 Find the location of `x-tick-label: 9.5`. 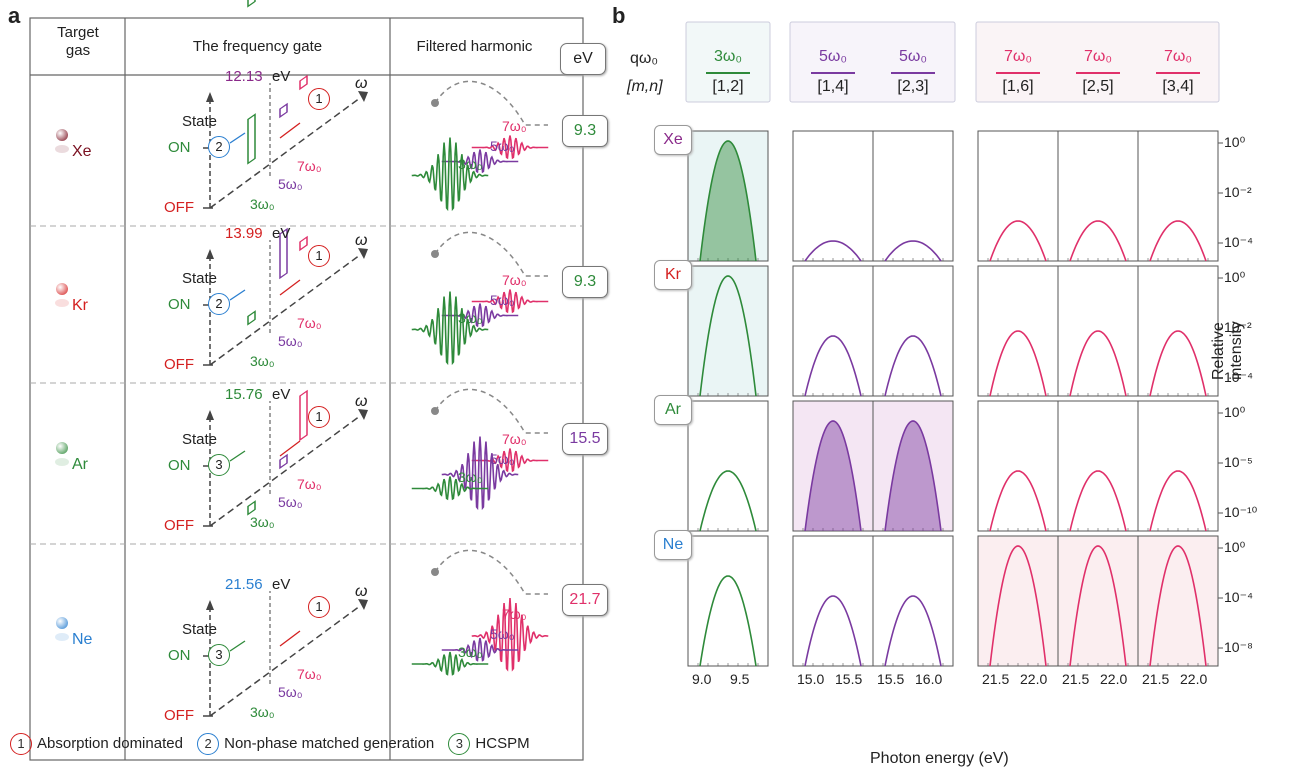

x-tick-label: 9.5 is located at coordinates (740, 679).